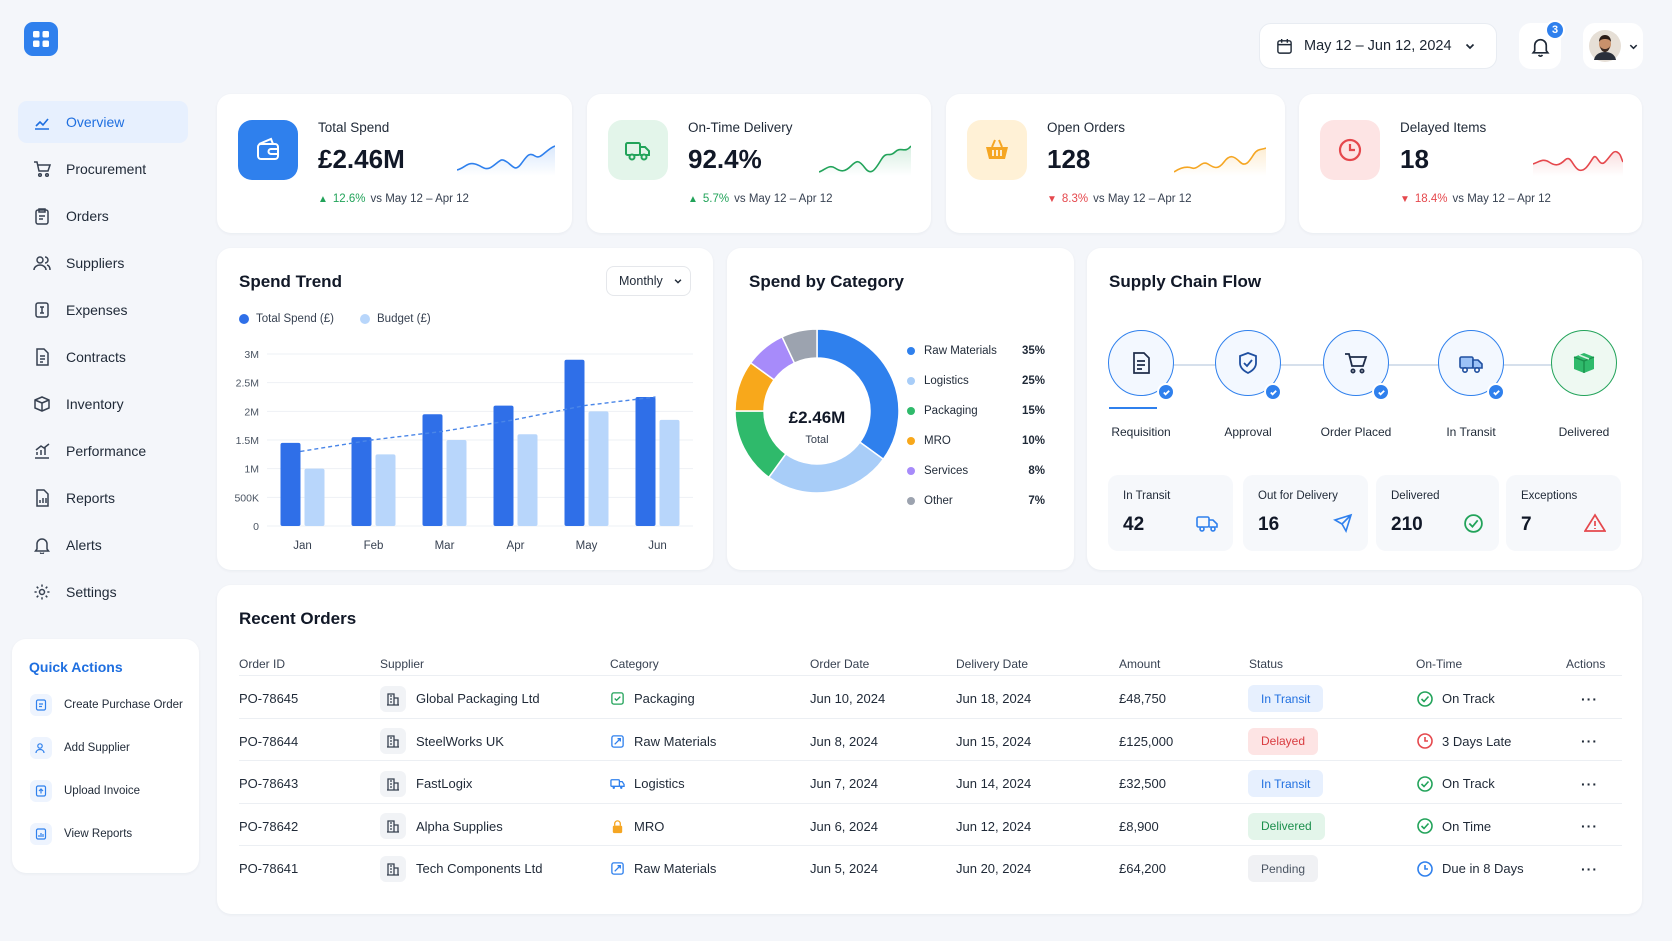  What do you see at coordinates (1407, 524) in the screenshot?
I see `stat-value: 210` at bounding box center [1407, 524].